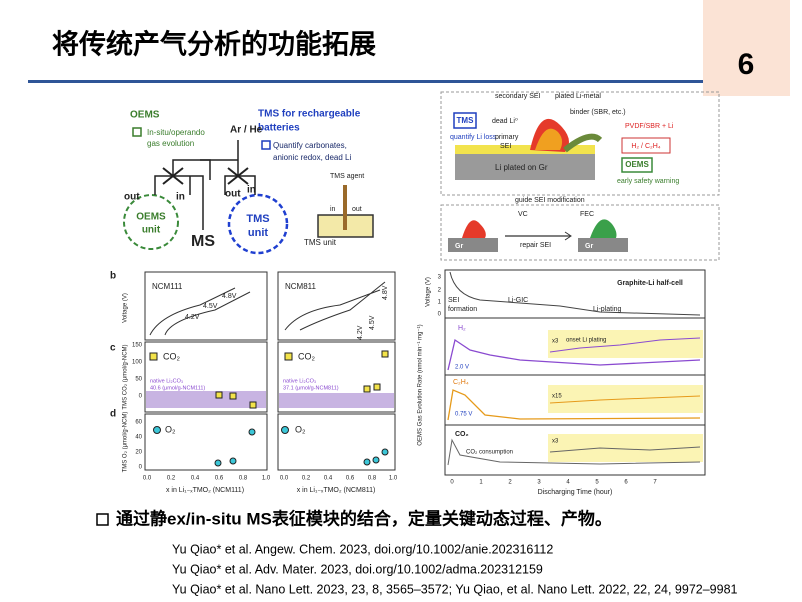 Image resolution: width=802 pixels, height=602 pixels. Describe the element at coordinates (461, 382) in the screenshot. I see `figure-label: C₂H₄` at that location.